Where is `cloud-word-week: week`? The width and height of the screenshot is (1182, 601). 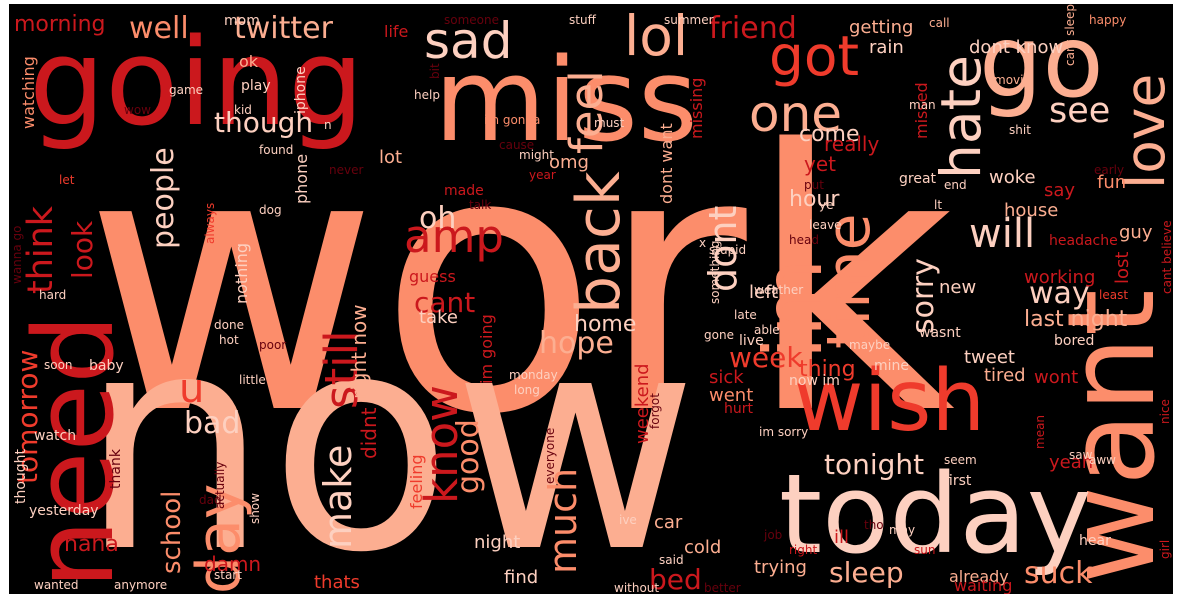 cloud-word-week: week is located at coordinates (766, 357).